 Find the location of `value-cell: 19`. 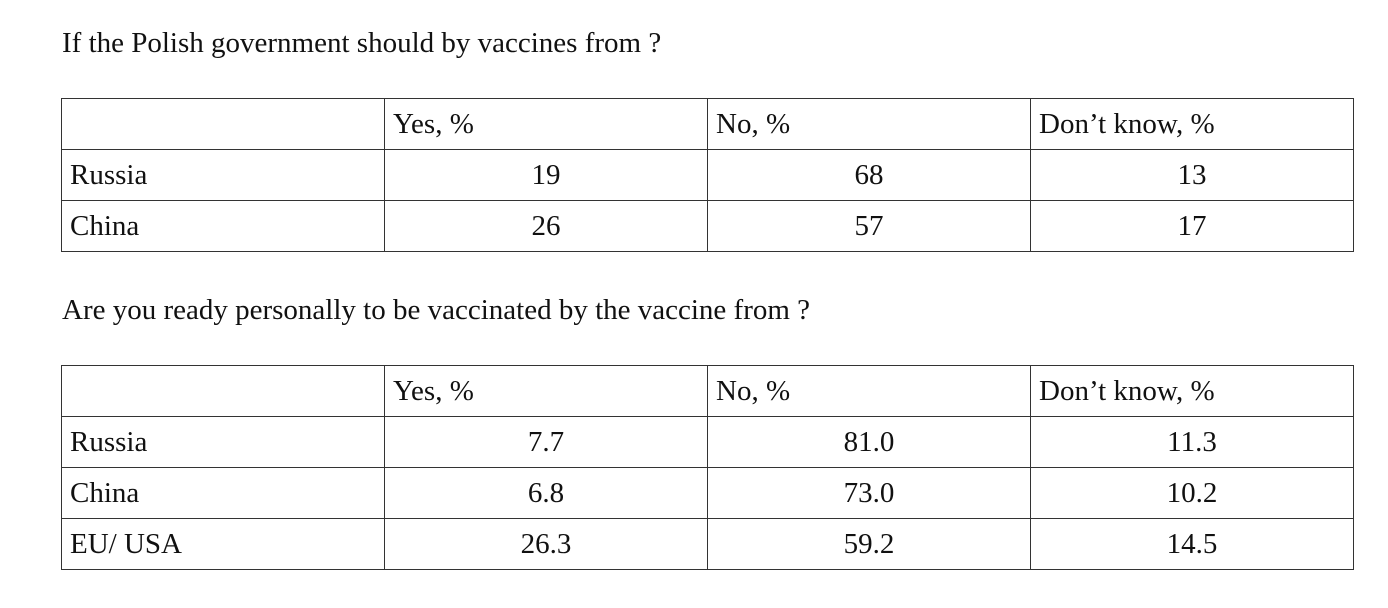

value-cell: 19 is located at coordinates (546, 175).